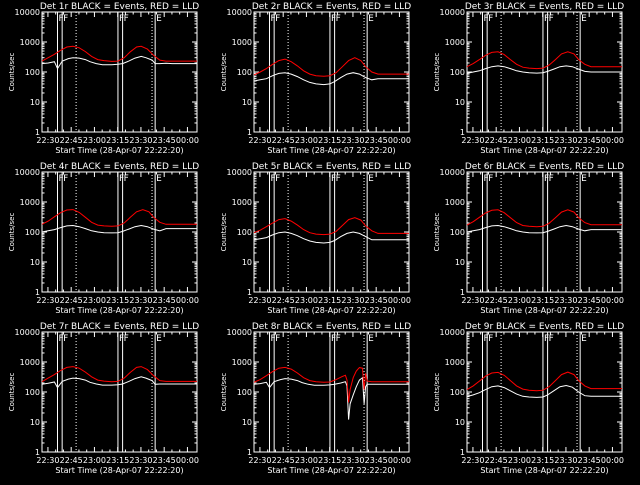  Describe the element at coordinates (119, 7) in the screenshot. I see `panel-title: Det 1r BLACK = Events, RED = LLD` at that location.